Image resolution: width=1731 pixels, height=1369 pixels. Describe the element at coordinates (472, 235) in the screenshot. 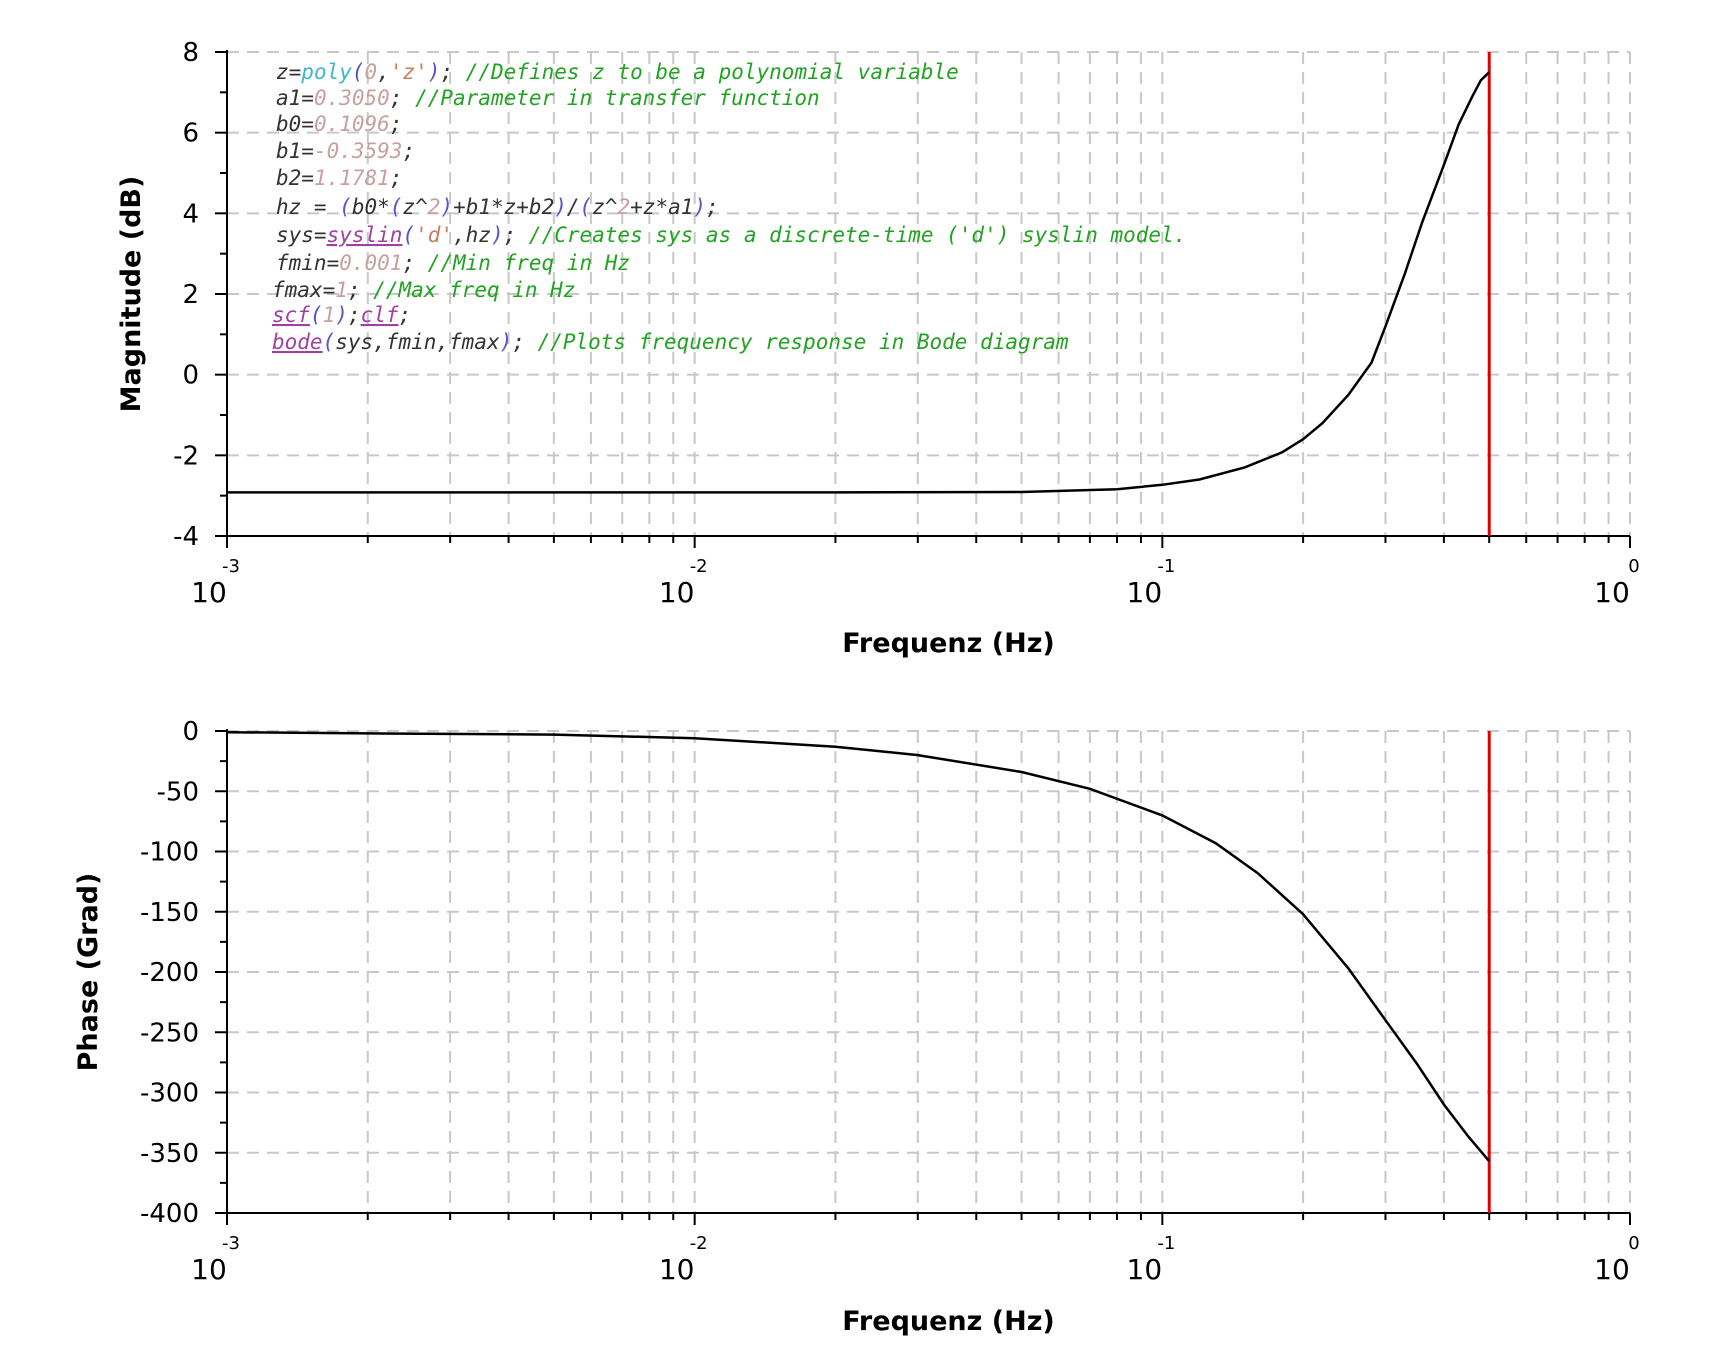

I see `code-token: ,hz` at that location.